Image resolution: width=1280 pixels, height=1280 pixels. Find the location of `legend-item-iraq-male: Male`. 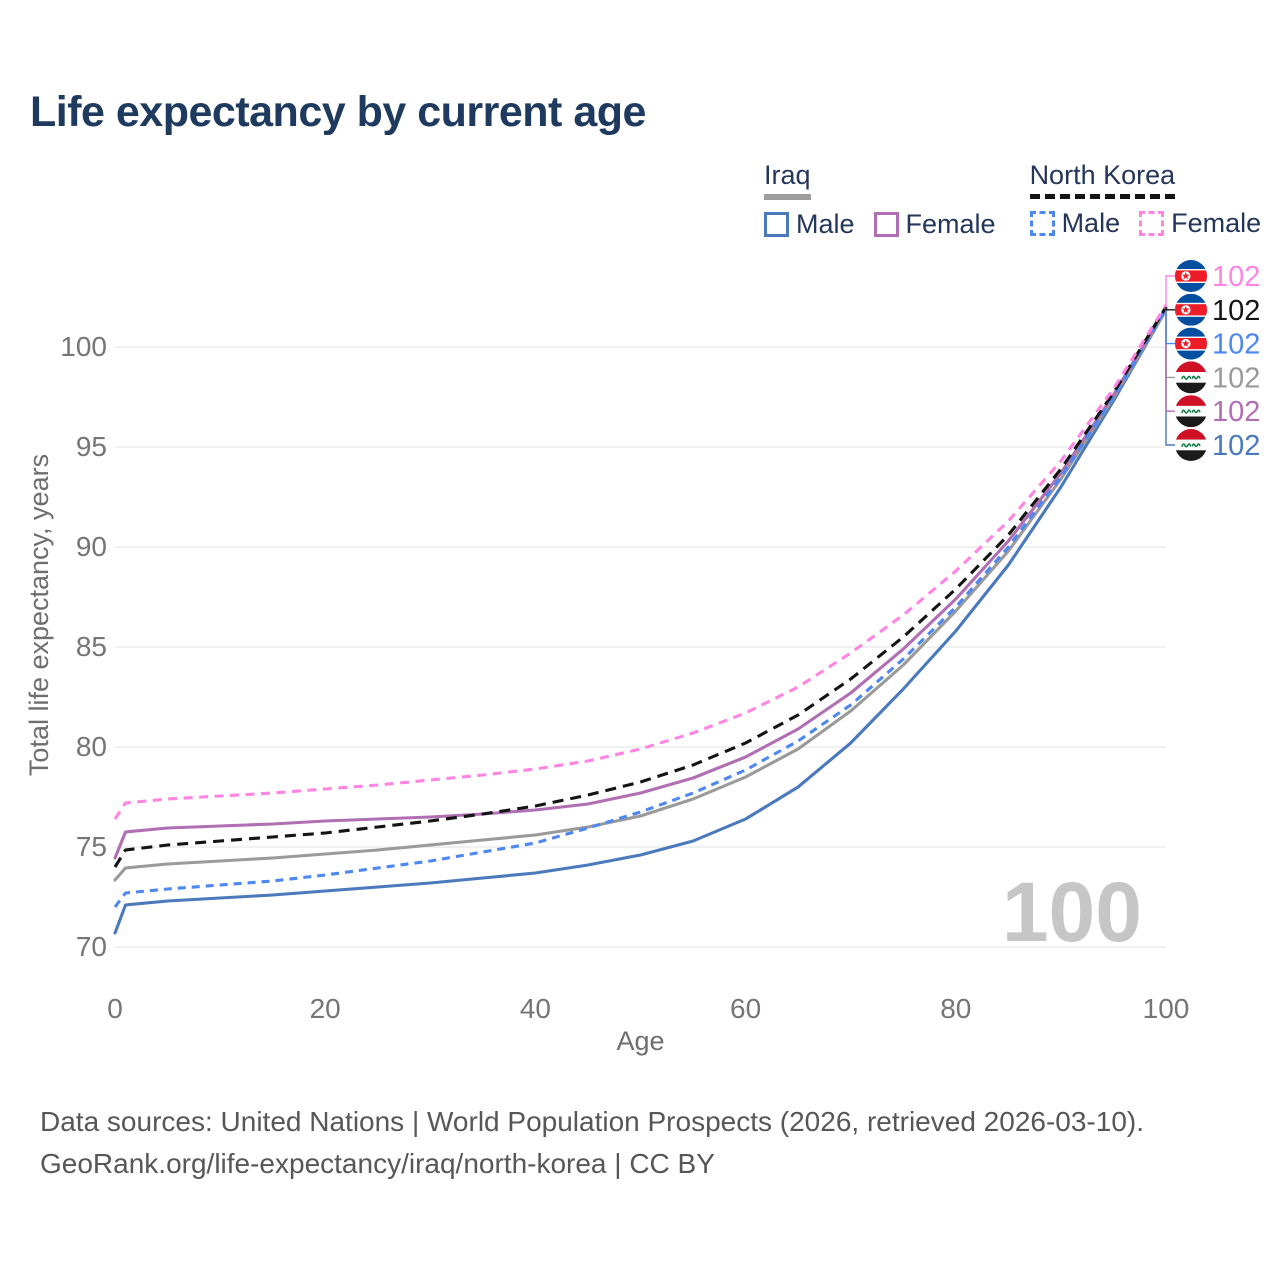

legend-item-iraq-male: Male is located at coordinates (809, 224).